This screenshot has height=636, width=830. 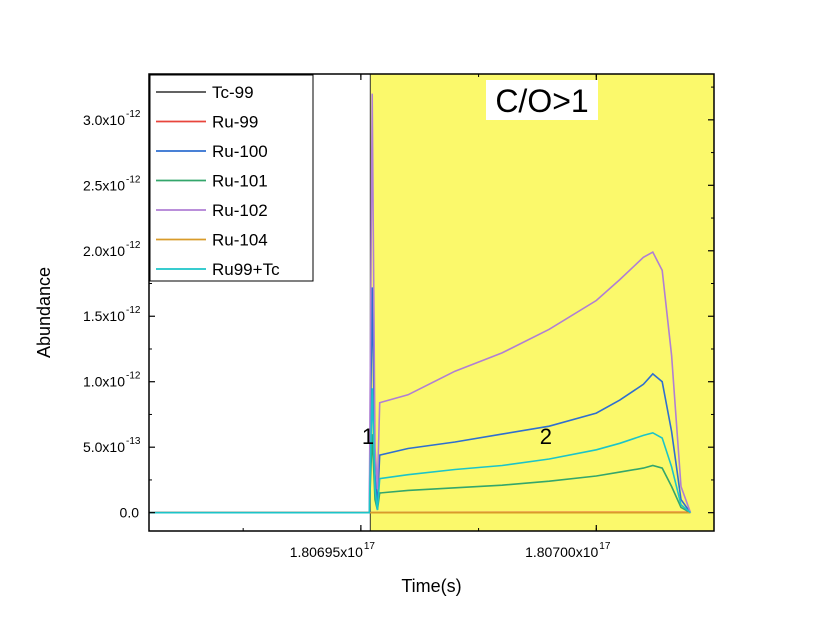 What do you see at coordinates (368, 436) in the screenshot?
I see `annotation-label: 1` at bounding box center [368, 436].